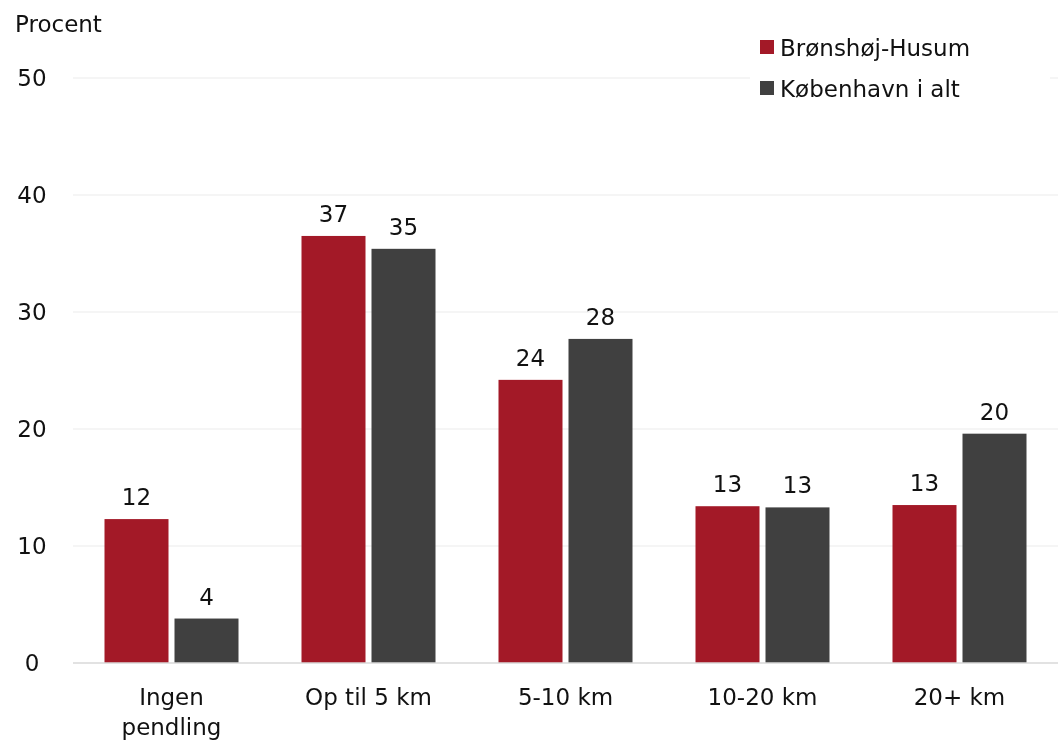  Describe the element at coordinates (530, 357) in the screenshot. I see `data-label: 24` at that location.